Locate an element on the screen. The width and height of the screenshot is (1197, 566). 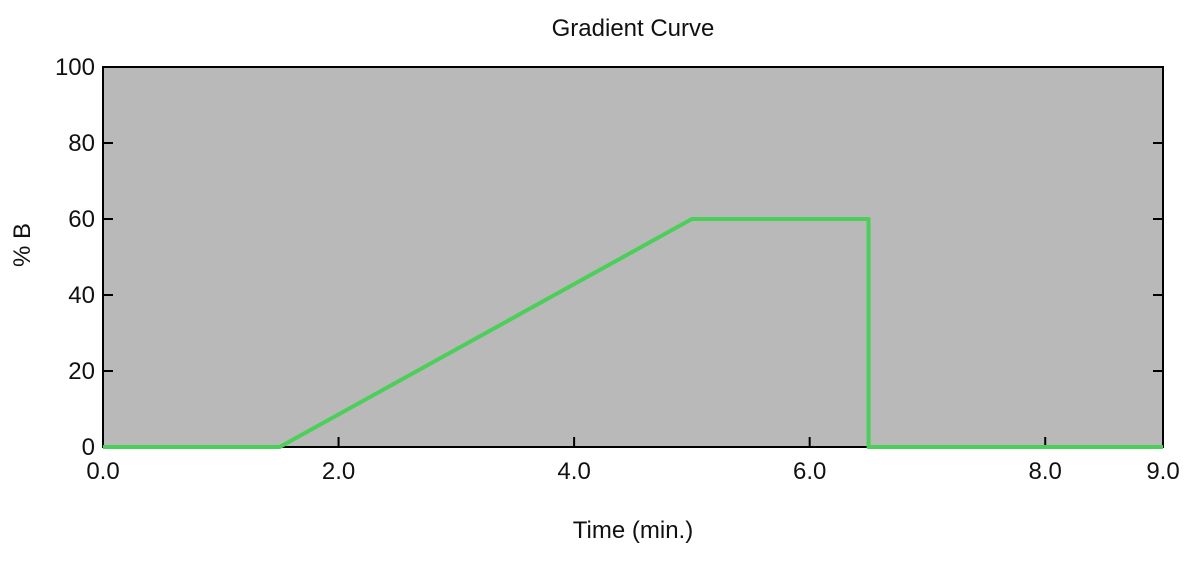
y-tick-label: 80 is located at coordinates (81, 143).